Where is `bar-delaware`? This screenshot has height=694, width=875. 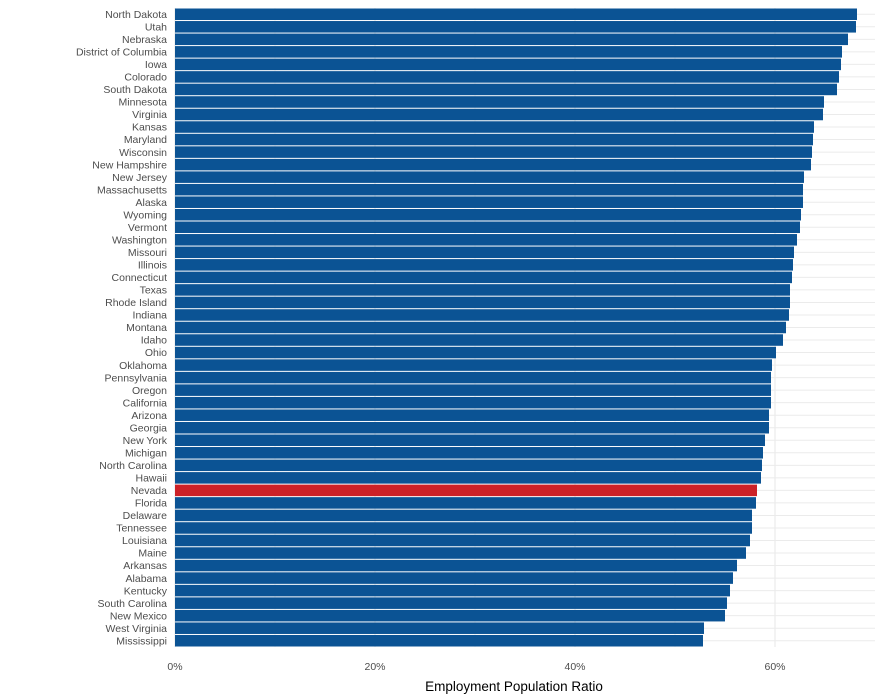 bar-delaware is located at coordinates (463, 515).